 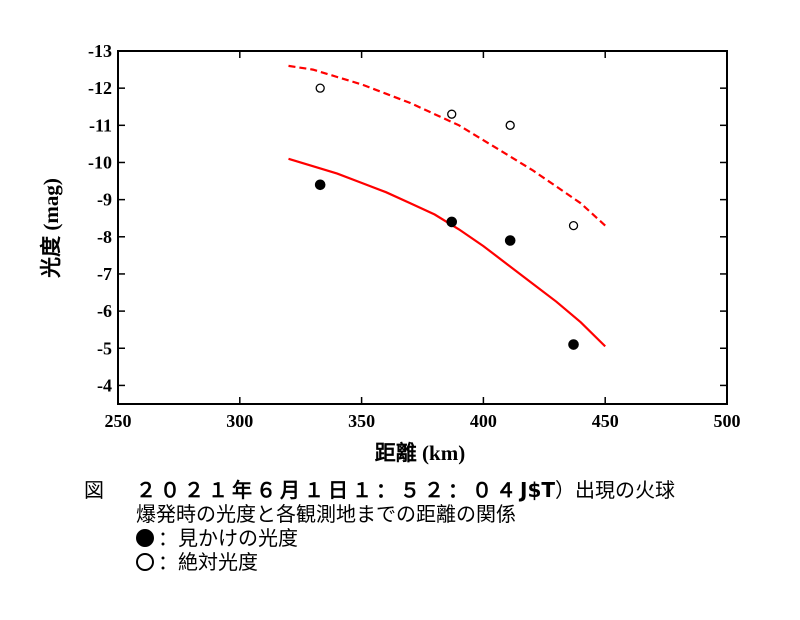 What do you see at coordinates (118, 421) in the screenshot?
I see `x-tick-label: 250` at bounding box center [118, 421].